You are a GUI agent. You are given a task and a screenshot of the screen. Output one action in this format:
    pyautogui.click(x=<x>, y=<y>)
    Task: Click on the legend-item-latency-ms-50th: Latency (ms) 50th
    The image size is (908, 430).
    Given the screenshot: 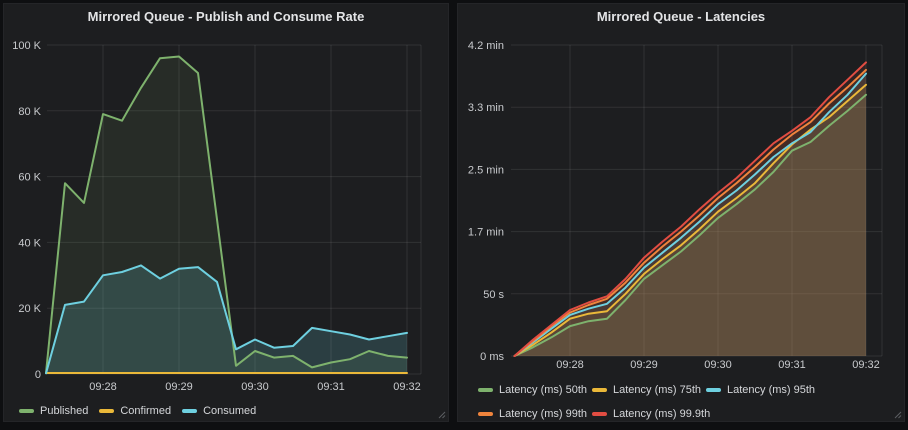 What is the action you would take?
    pyautogui.click(x=535, y=389)
    